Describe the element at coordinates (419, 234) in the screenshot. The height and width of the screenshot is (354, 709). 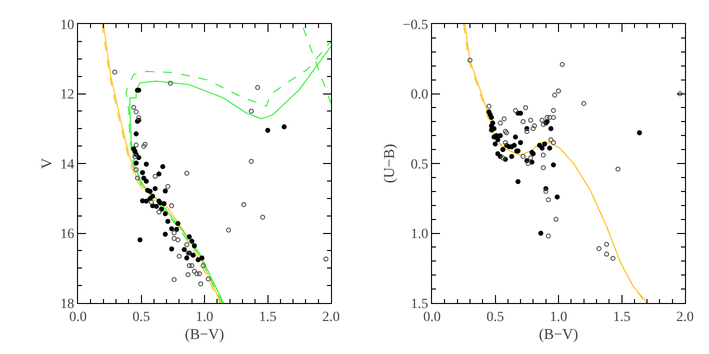
I see `y-tick-label: 1.0` at that location.